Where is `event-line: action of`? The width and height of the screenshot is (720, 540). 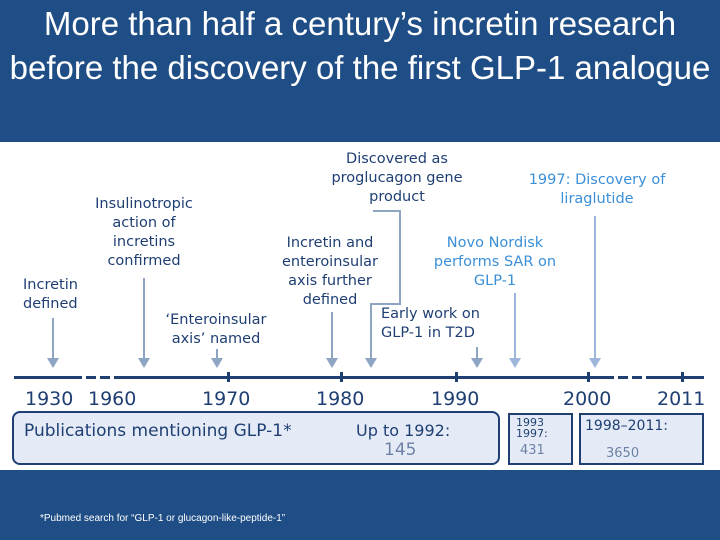
event-line: action of is located at coordinates (144, 223).